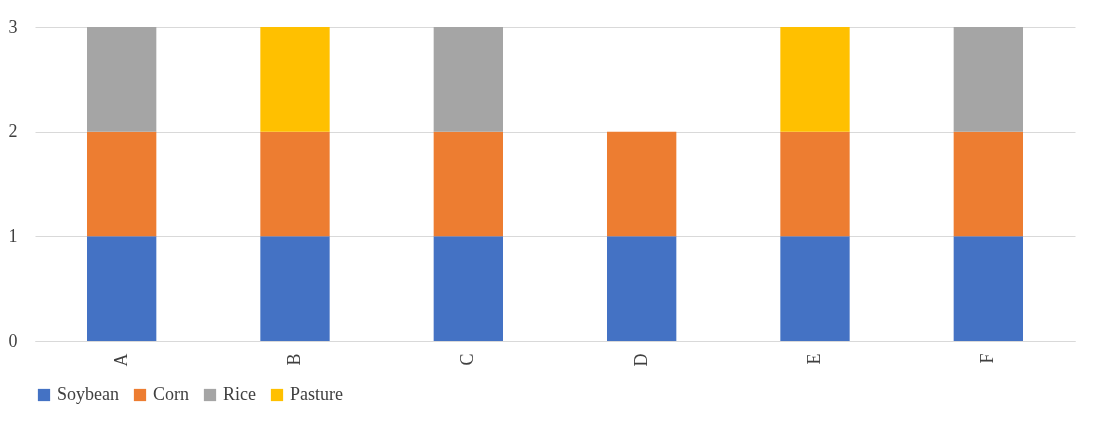 The height and width of the screenshot is (425, 1097). Describe the element at coordinates (316, 394) in the screenshot. I see `legend-label: Pasture` at that location.